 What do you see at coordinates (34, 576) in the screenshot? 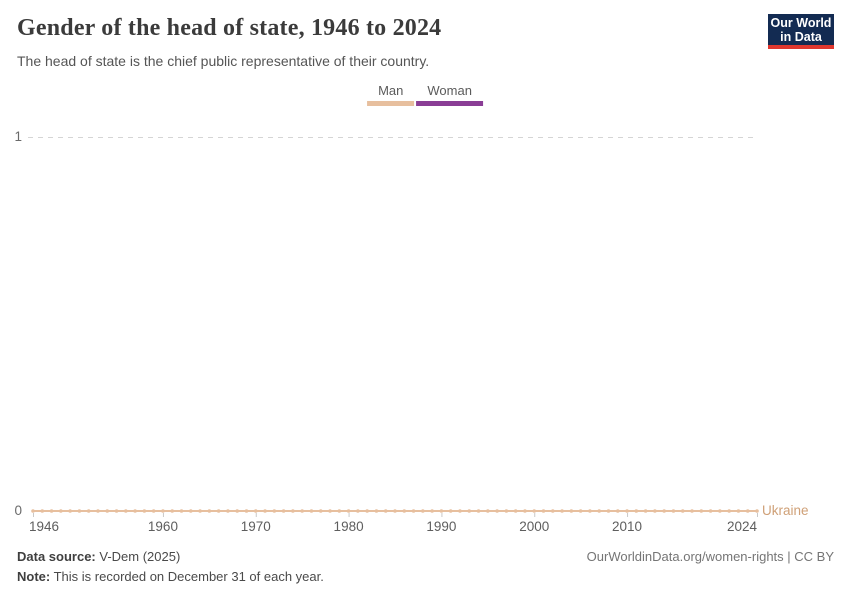
I see `footer-note-label: Note:` at bounding box center [34, 576].